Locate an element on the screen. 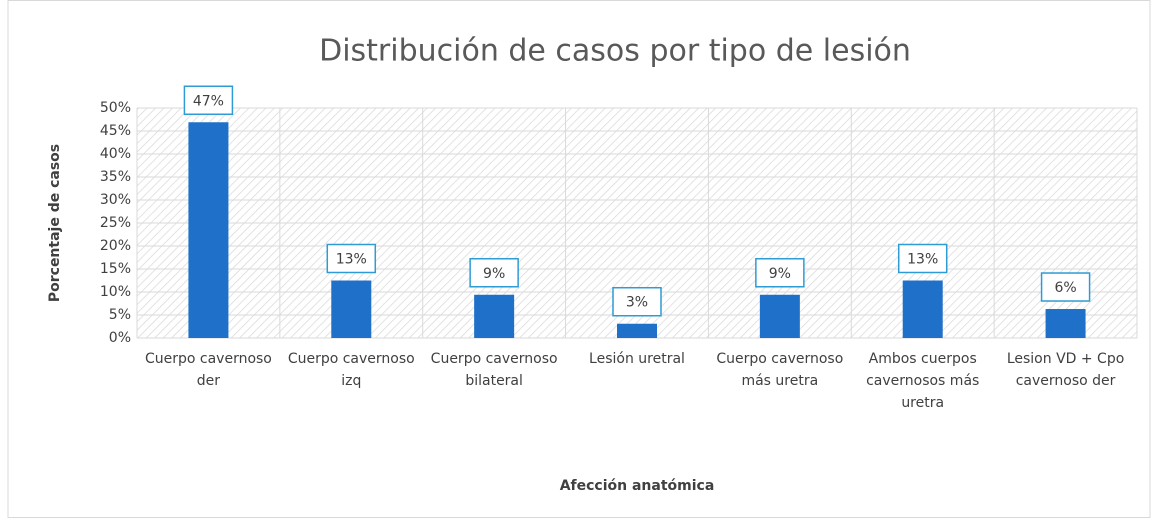 The image size is (1151, 519). y-tick-label: 35% is located at coordinates (115, 177).